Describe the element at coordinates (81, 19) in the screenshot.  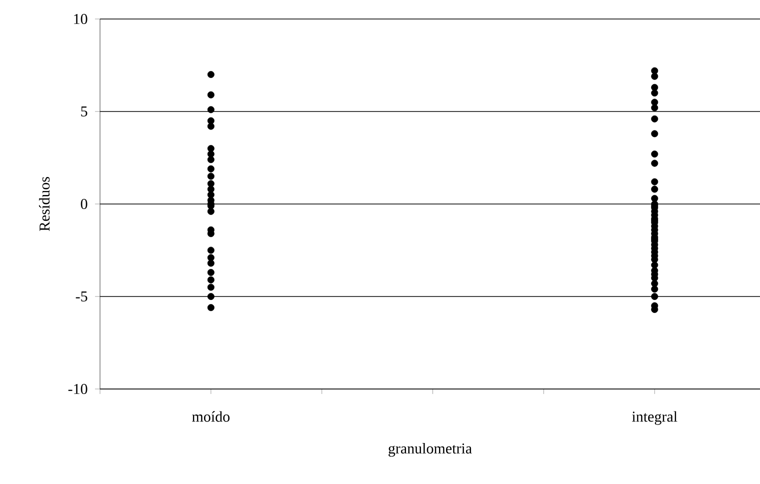
I see `y-tick-label: 10` at that location.